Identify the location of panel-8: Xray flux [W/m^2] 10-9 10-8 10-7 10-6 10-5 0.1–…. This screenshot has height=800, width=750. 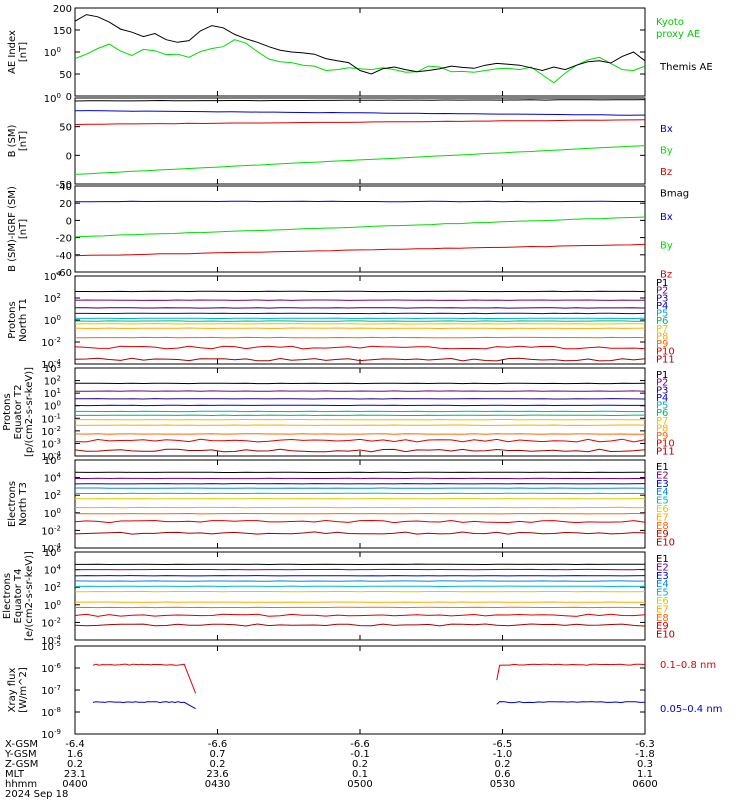
(364, 690).